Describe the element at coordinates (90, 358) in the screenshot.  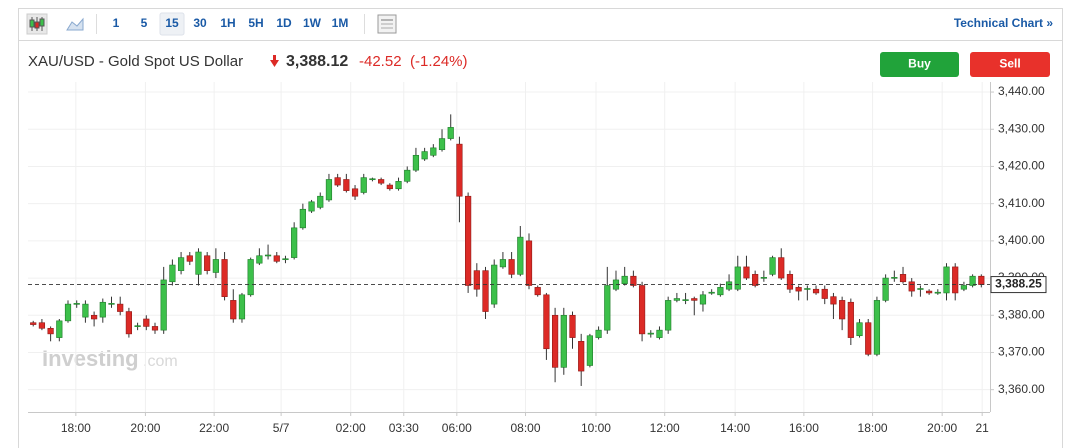
I see `watermark-brand: Investing` at that location.